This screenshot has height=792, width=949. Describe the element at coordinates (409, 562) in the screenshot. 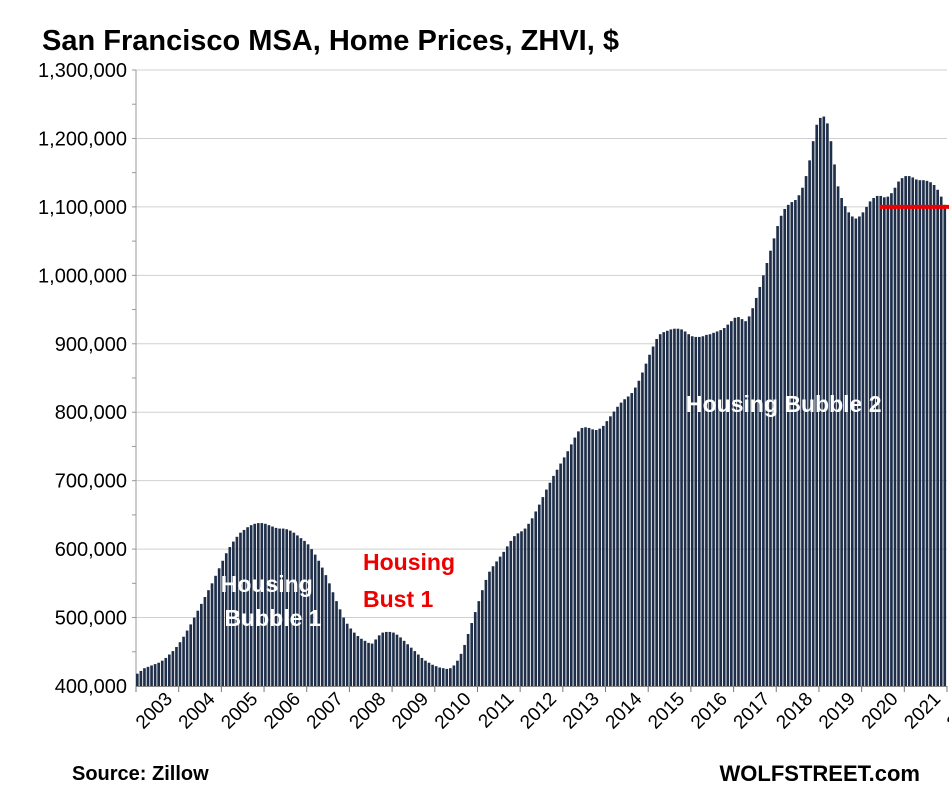

I see `annotation-bust-1-line-1: Housing` at that location.